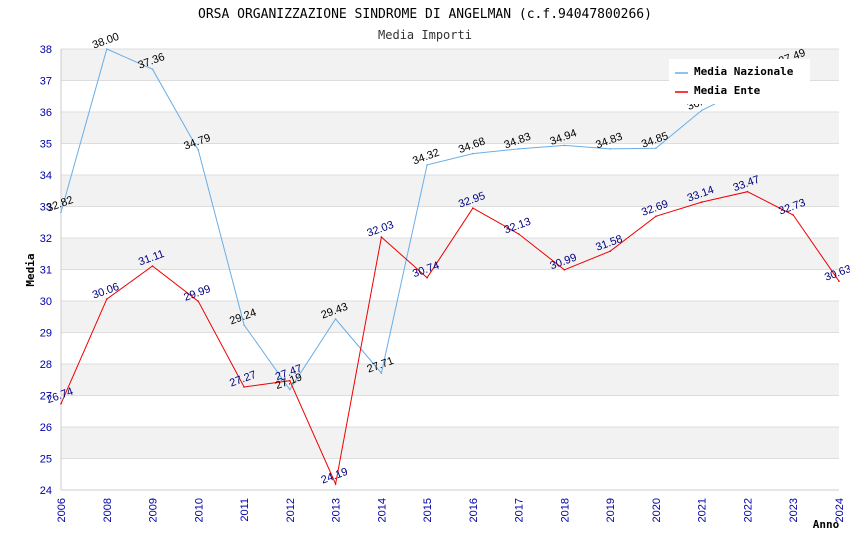 The width and height of the screenshot is (850, 550). Describe the element at coordinates (611, 510) in the screenshot. I see `x-tick-label: 2019` at that location.